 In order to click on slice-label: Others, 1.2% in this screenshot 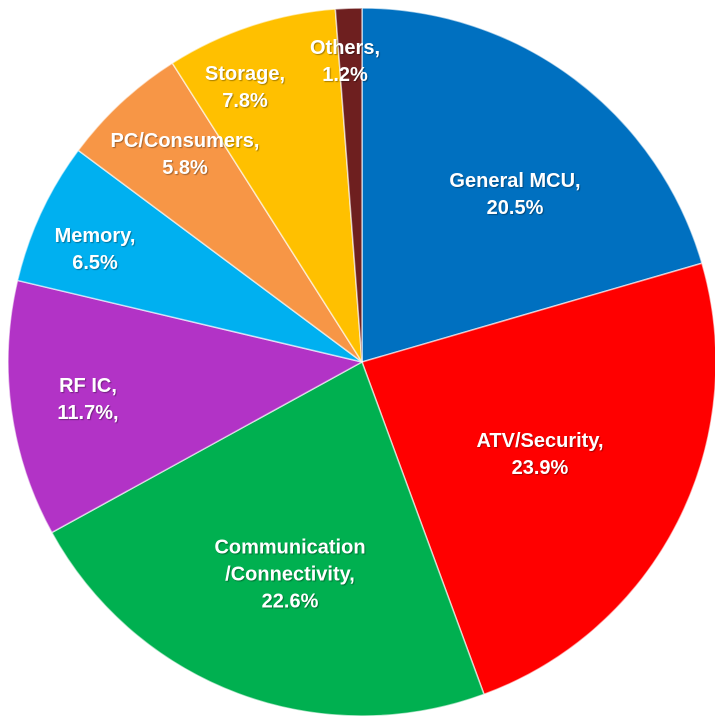, I will do `click(345, 62)`.